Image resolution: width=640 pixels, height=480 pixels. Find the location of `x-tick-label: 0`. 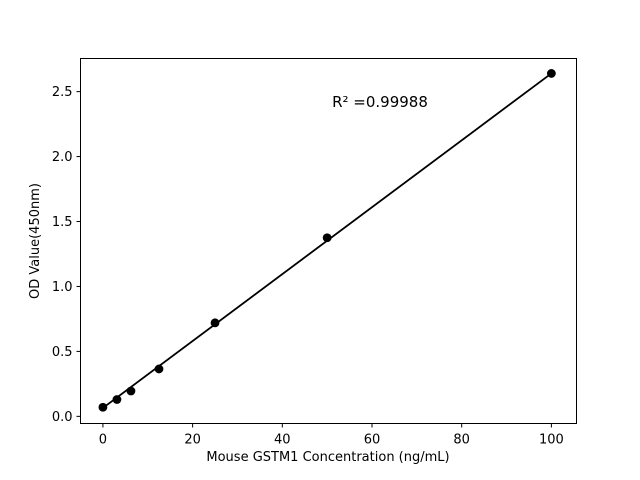

x-tick-label: 0 is located at coordinates (103, 440).